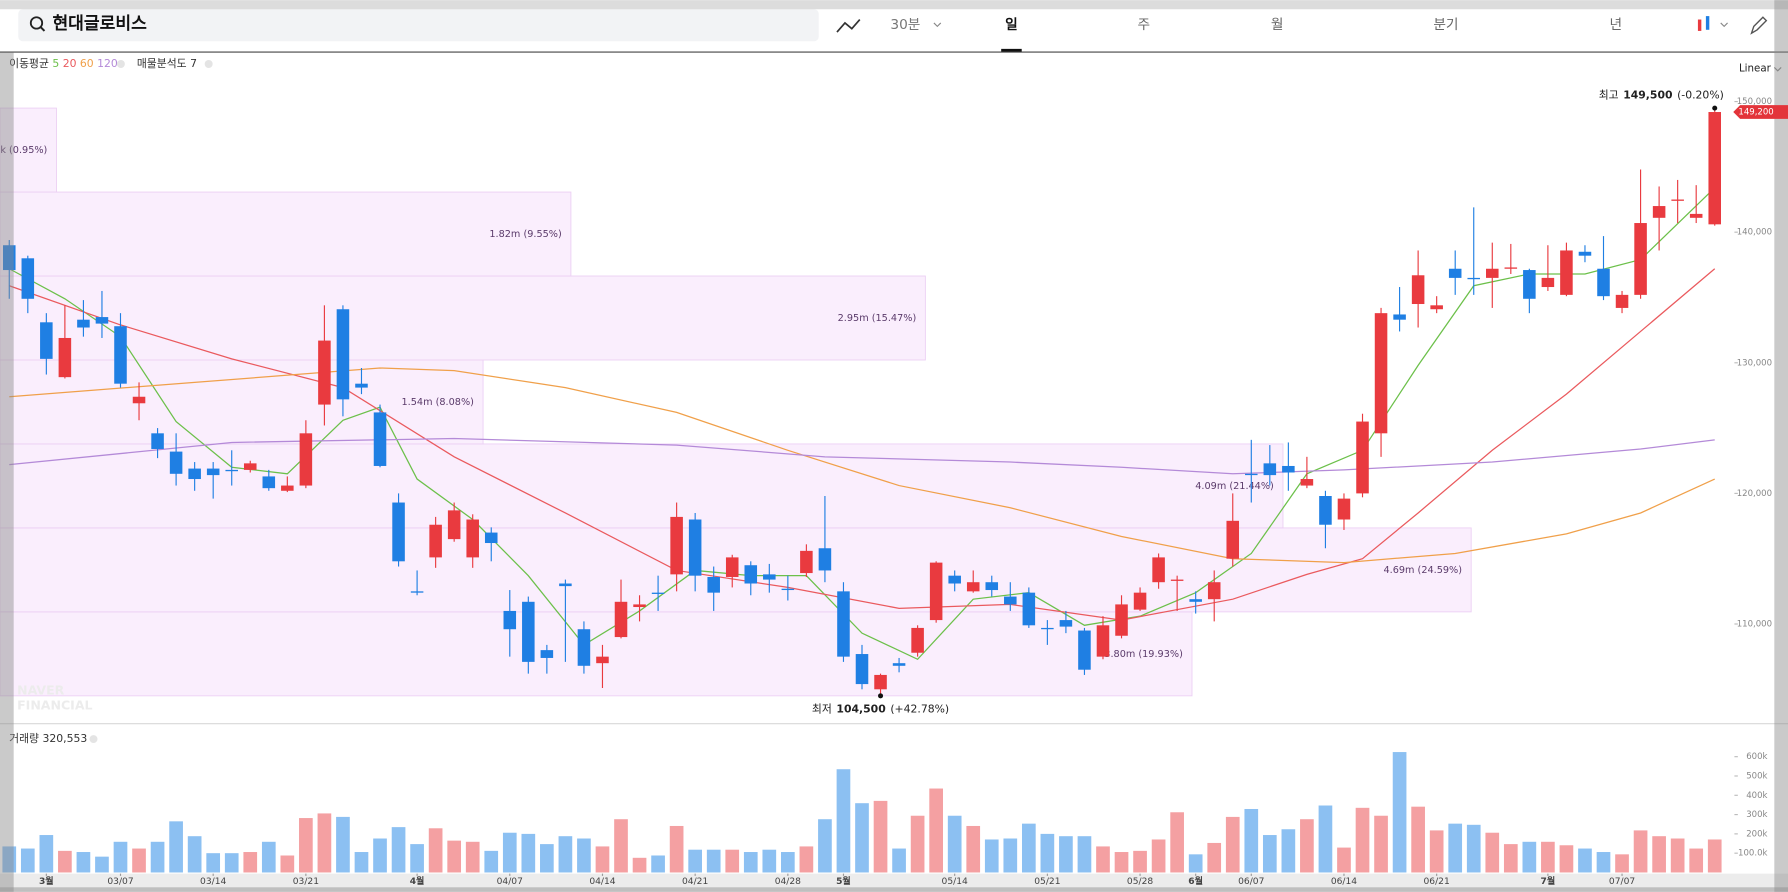  What do you see at coordinates (1754, 233) in the screenshot?
I see `y-tick-label: 140,000` at bounding box center [1754, 233].